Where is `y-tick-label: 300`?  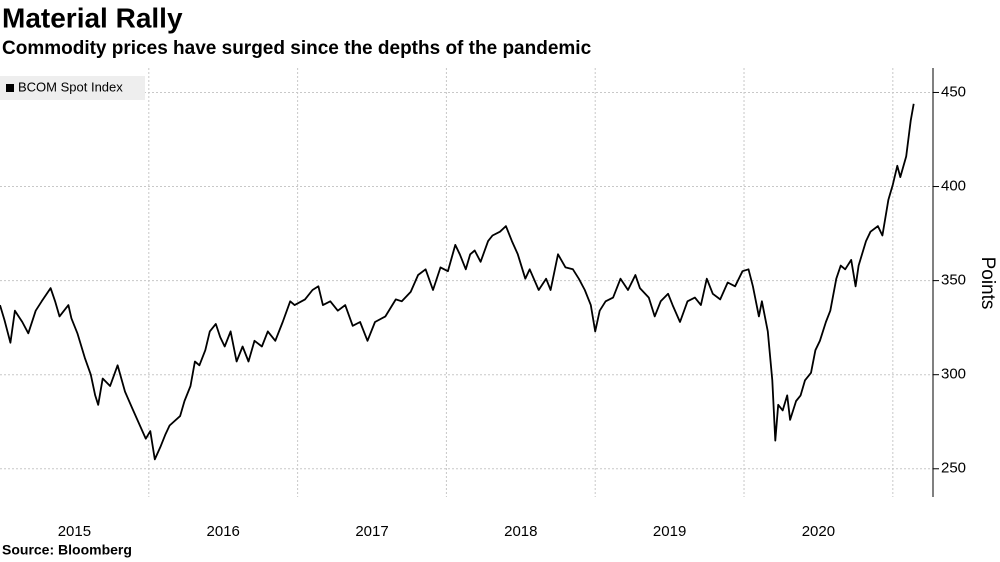 y-tick-label: 300 is located at coordinates (953, 374).